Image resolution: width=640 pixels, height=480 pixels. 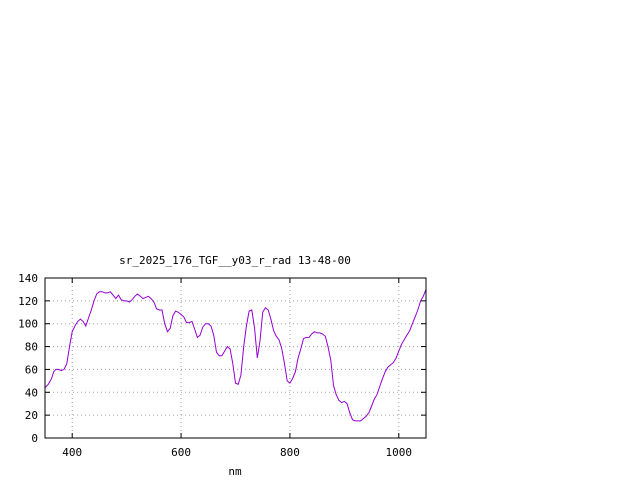 I want to click on x-tick-label: 600, so click(x=181, y=452).